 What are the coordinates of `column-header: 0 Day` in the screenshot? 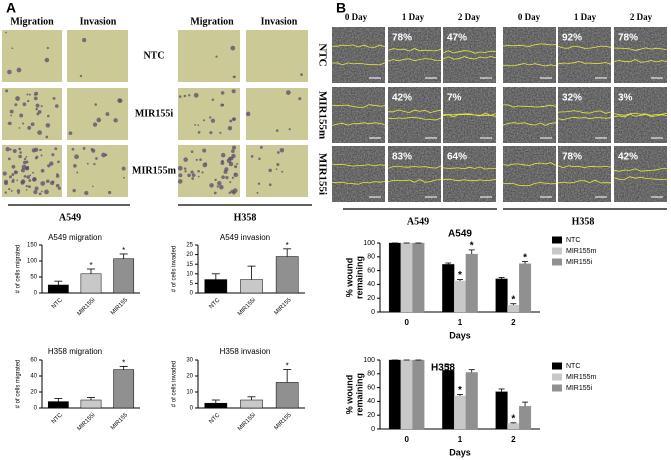 It's located at (356, 17).